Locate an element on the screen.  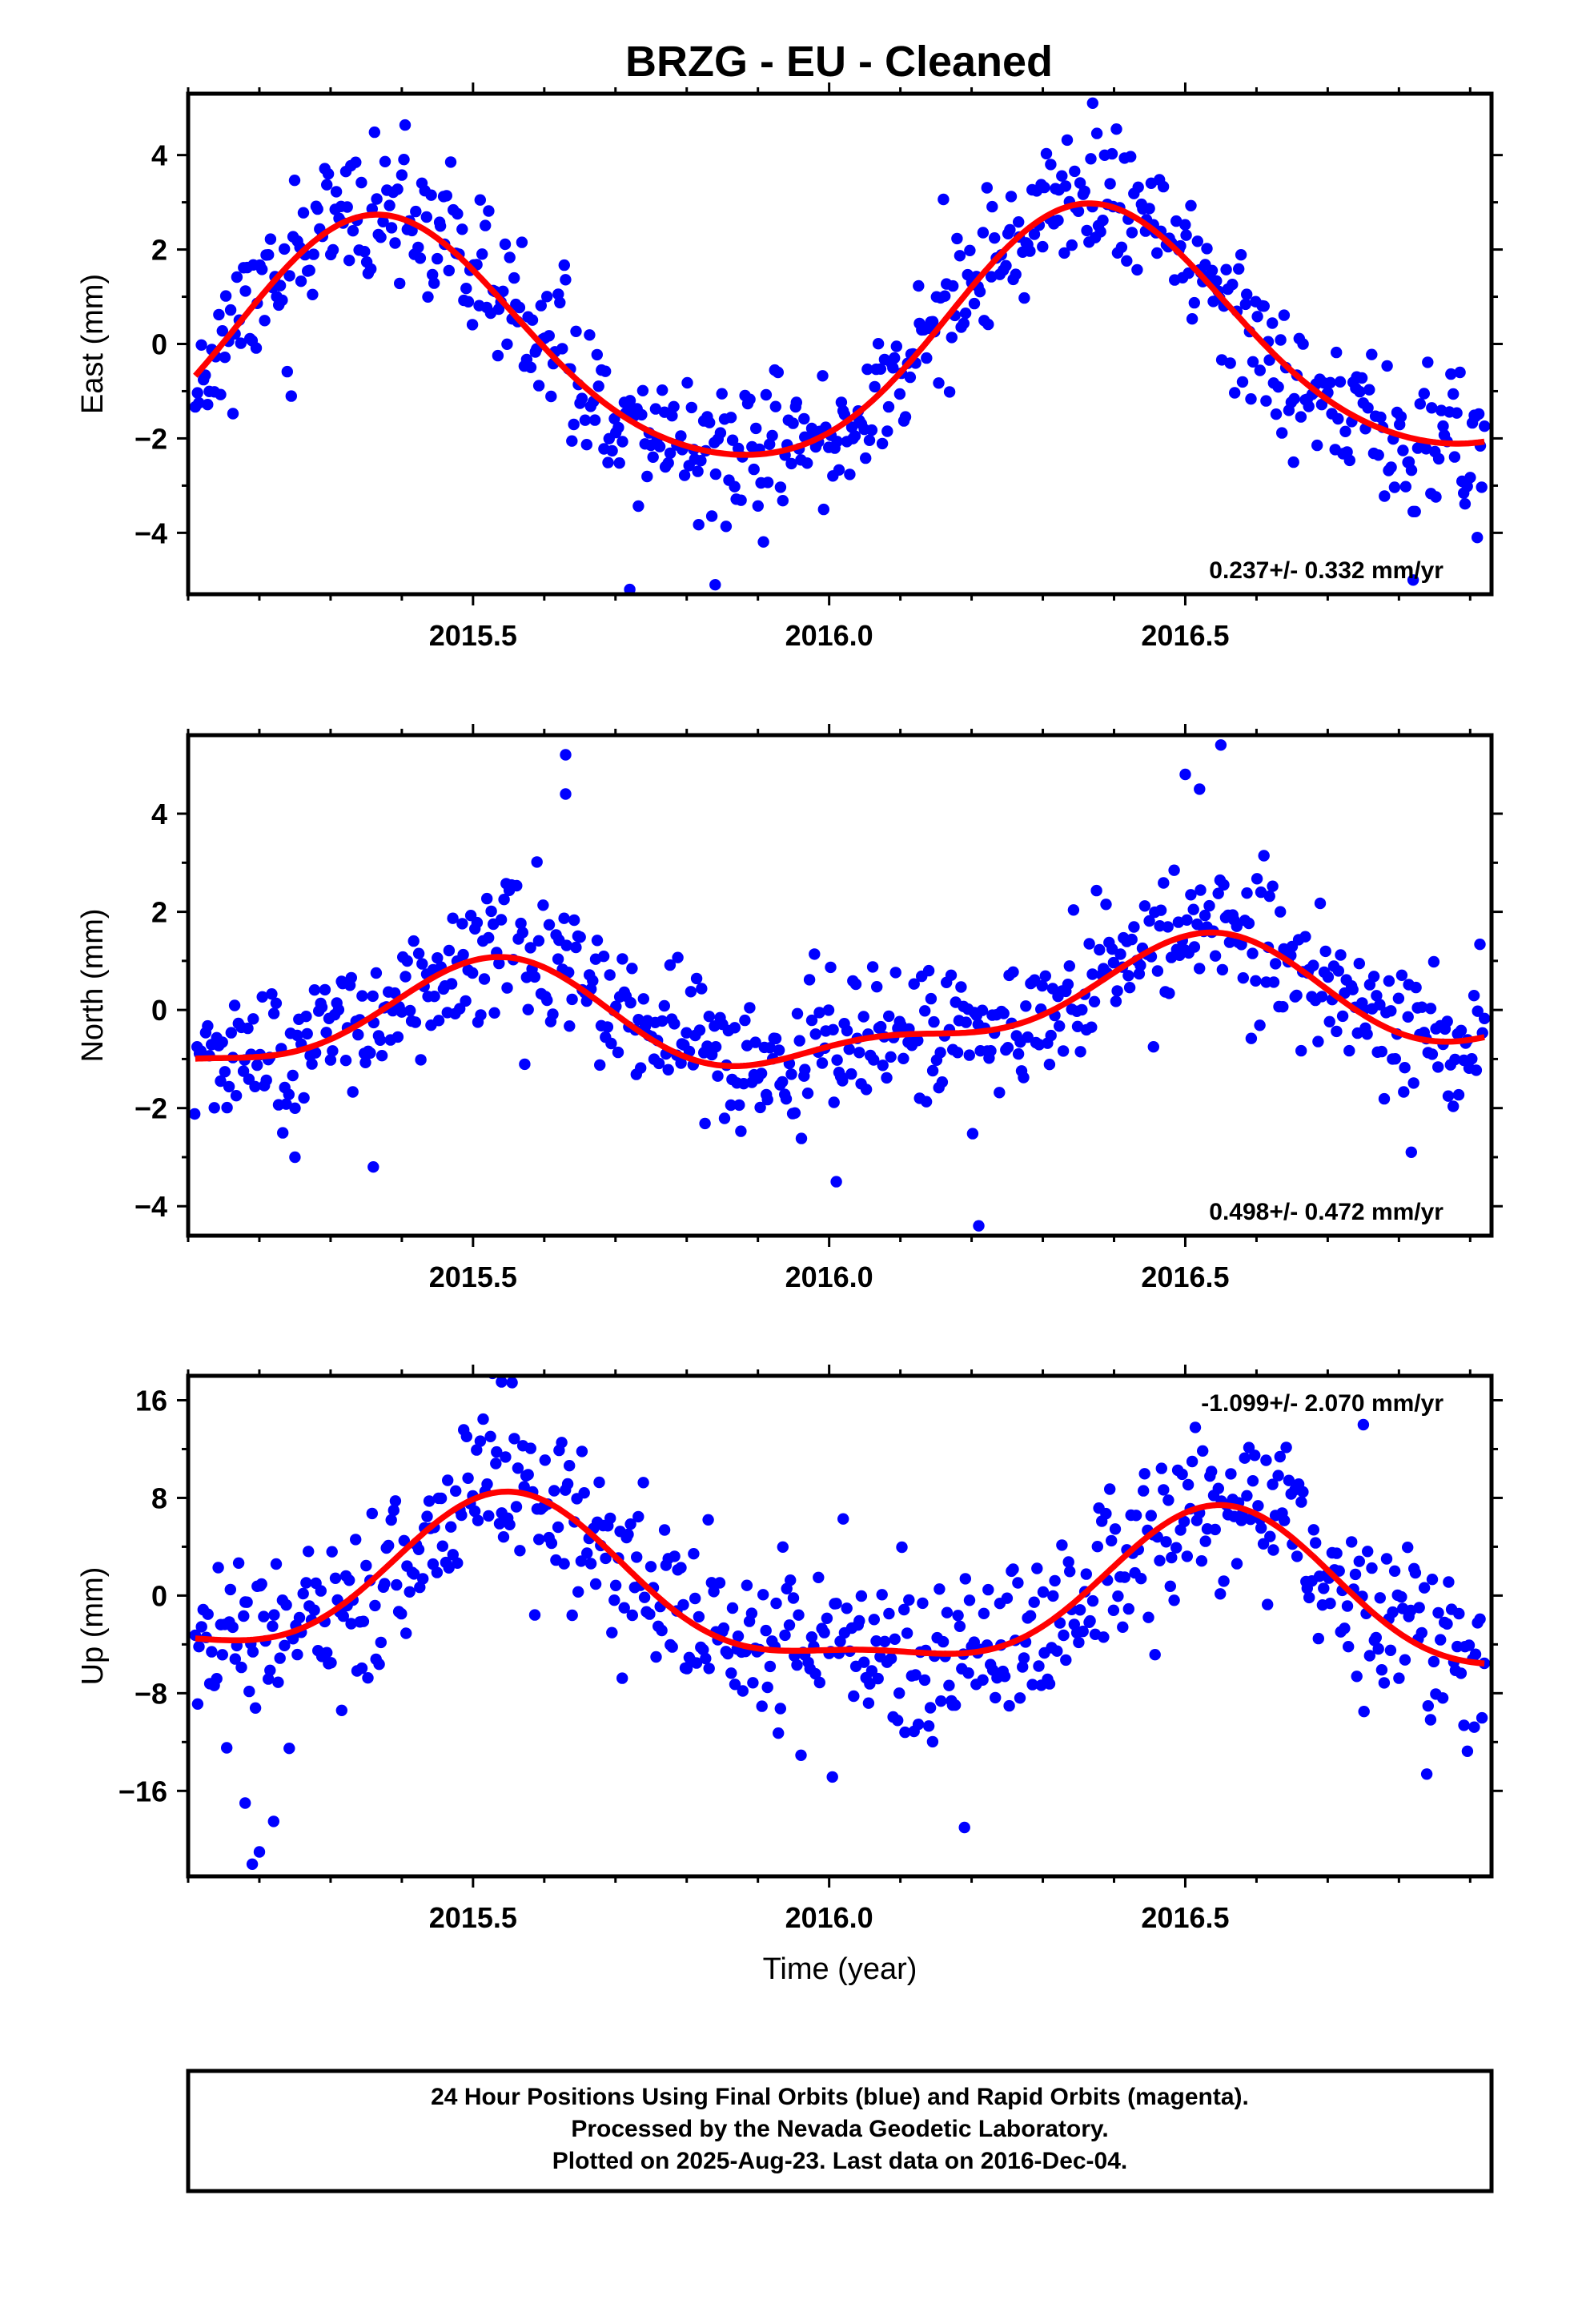
y-axis-label: East (mm) is located at coordinates (93, 344).